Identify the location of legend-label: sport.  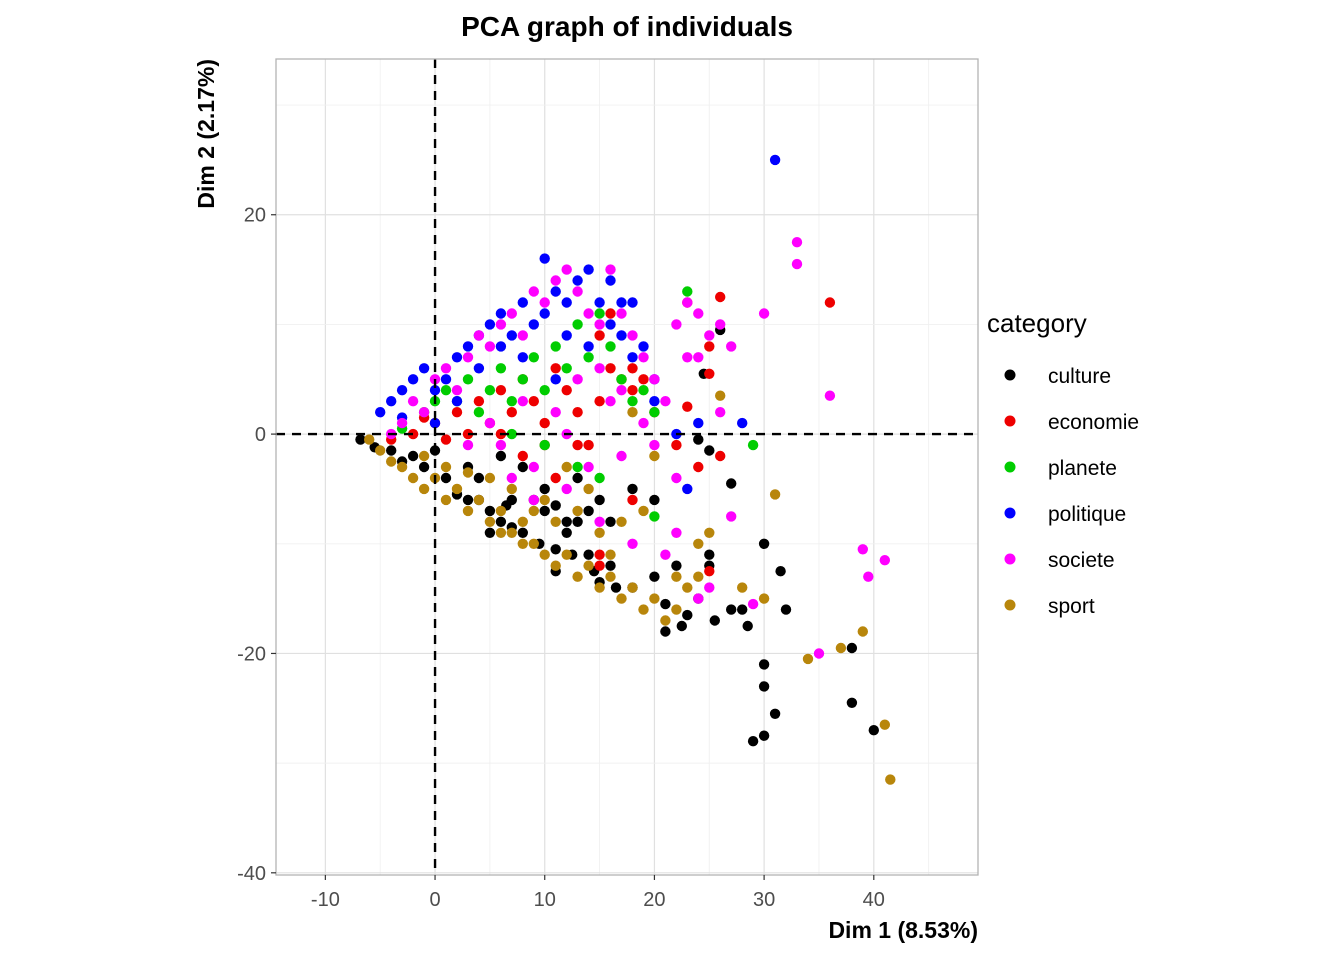
(1071, 606).